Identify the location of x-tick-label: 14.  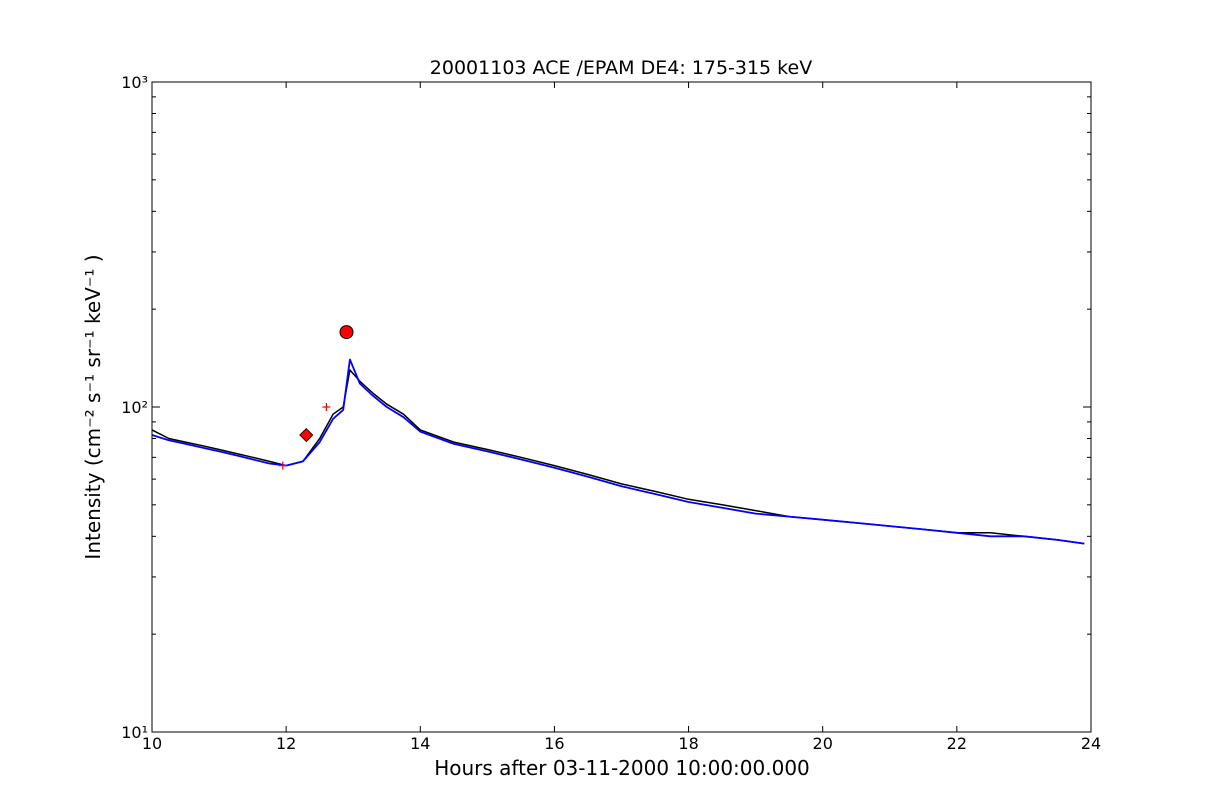
(420, 743).